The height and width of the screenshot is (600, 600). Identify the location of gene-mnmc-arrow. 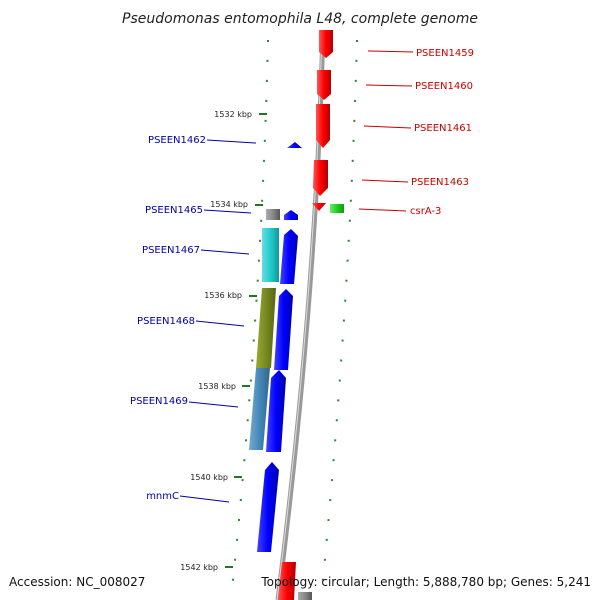
(268, 507).